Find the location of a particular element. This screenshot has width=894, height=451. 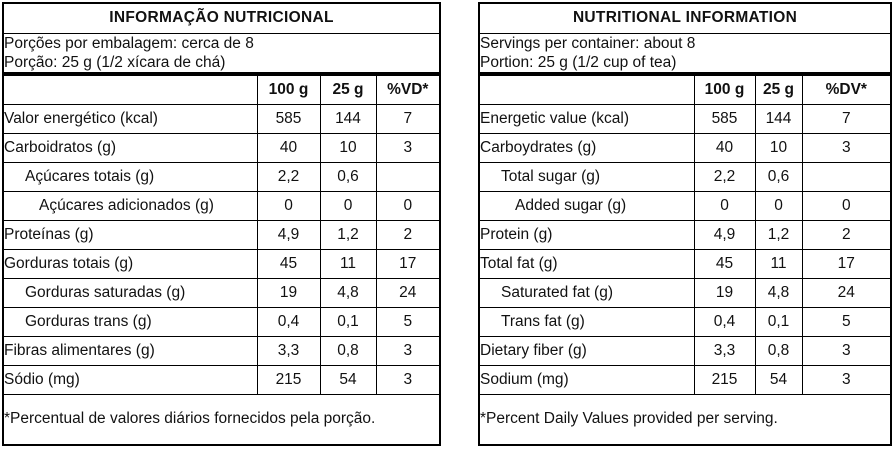

row-label: Energetic value (kcal) is located at coordinates (586, 119).